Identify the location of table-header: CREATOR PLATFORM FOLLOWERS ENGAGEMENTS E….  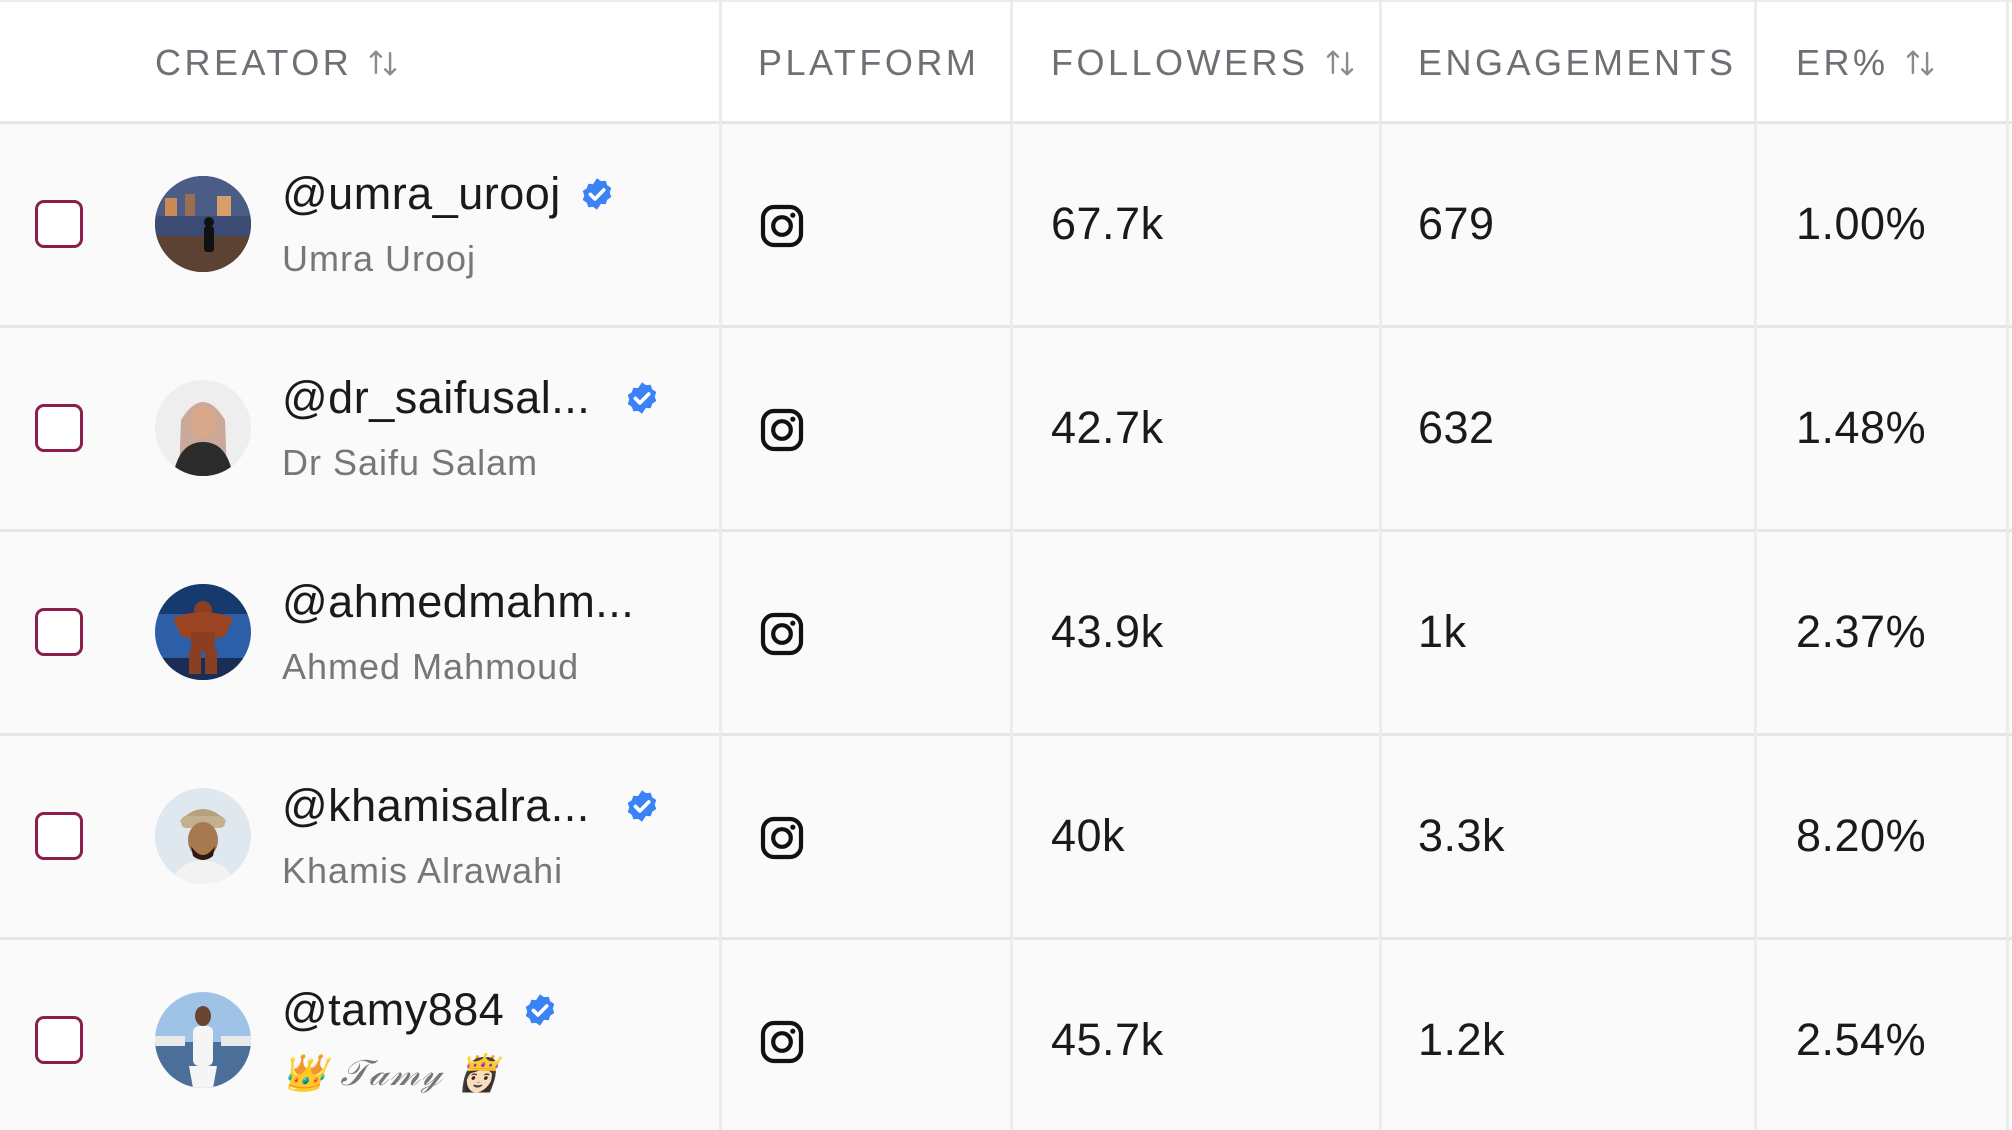
(1006, 62).